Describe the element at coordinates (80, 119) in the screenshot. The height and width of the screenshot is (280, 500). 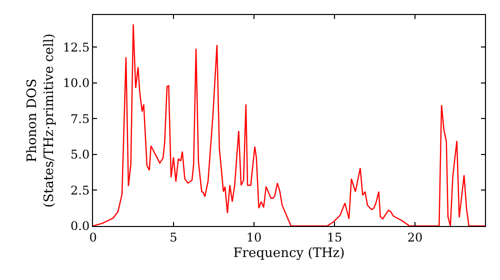
I see `y-tick-label: 7.5` at that location.